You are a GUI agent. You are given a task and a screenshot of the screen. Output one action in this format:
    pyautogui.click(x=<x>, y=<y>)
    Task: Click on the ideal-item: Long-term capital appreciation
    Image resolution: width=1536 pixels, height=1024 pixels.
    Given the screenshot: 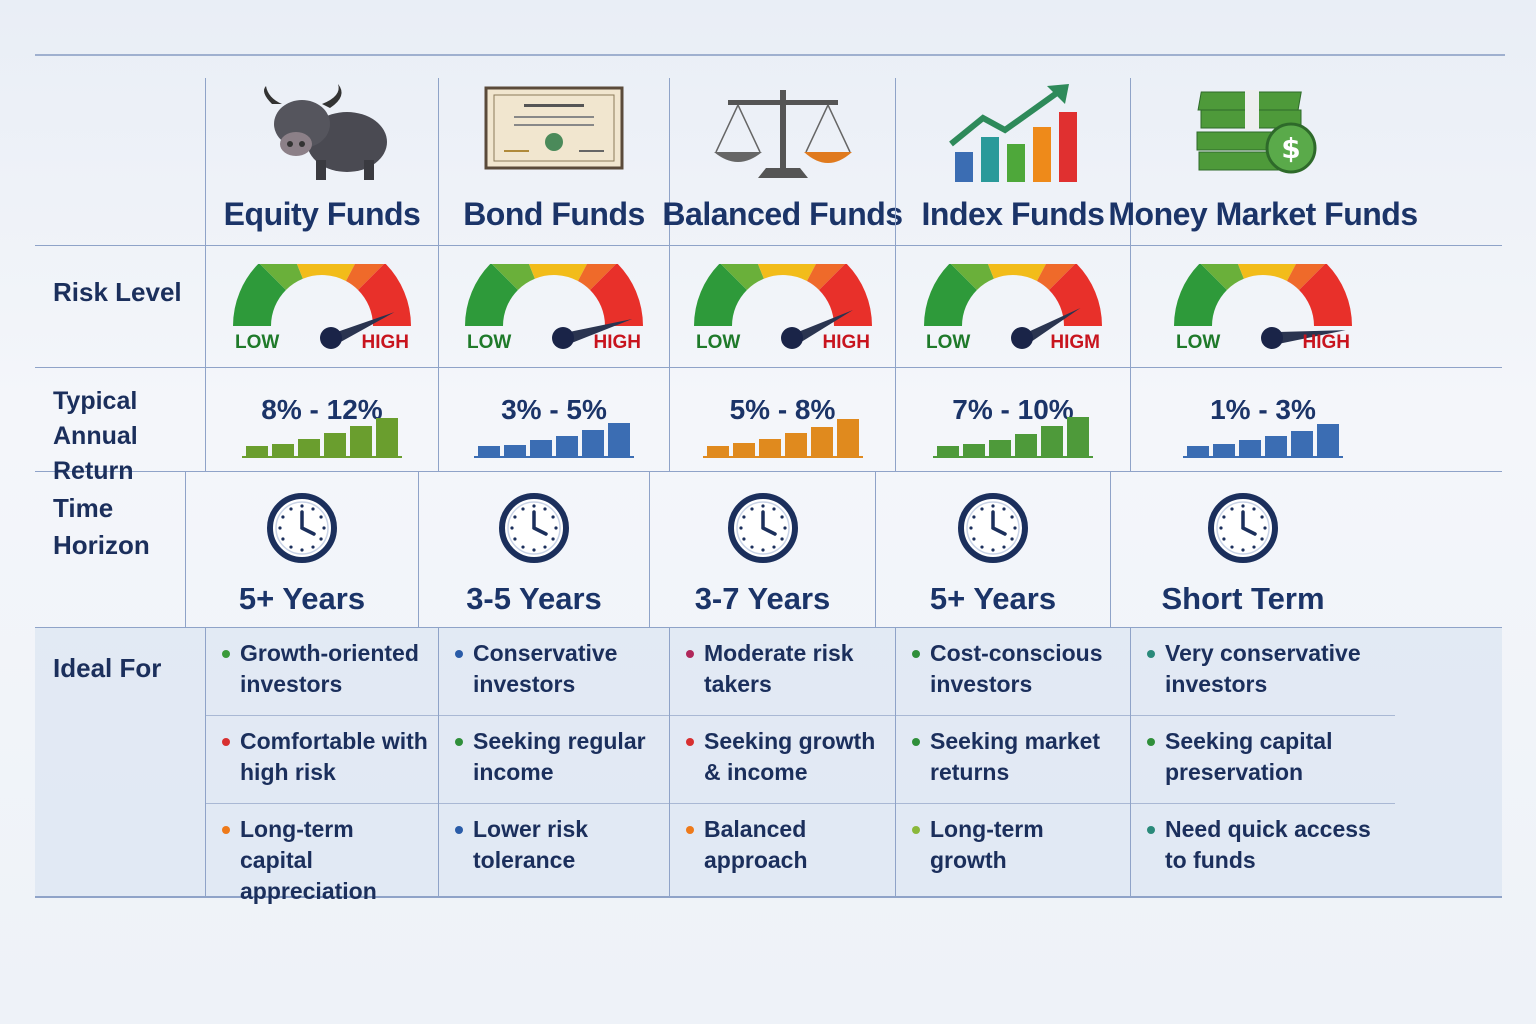 What is the action you would take?
    pyautogui.click(x=322, y=854)
    